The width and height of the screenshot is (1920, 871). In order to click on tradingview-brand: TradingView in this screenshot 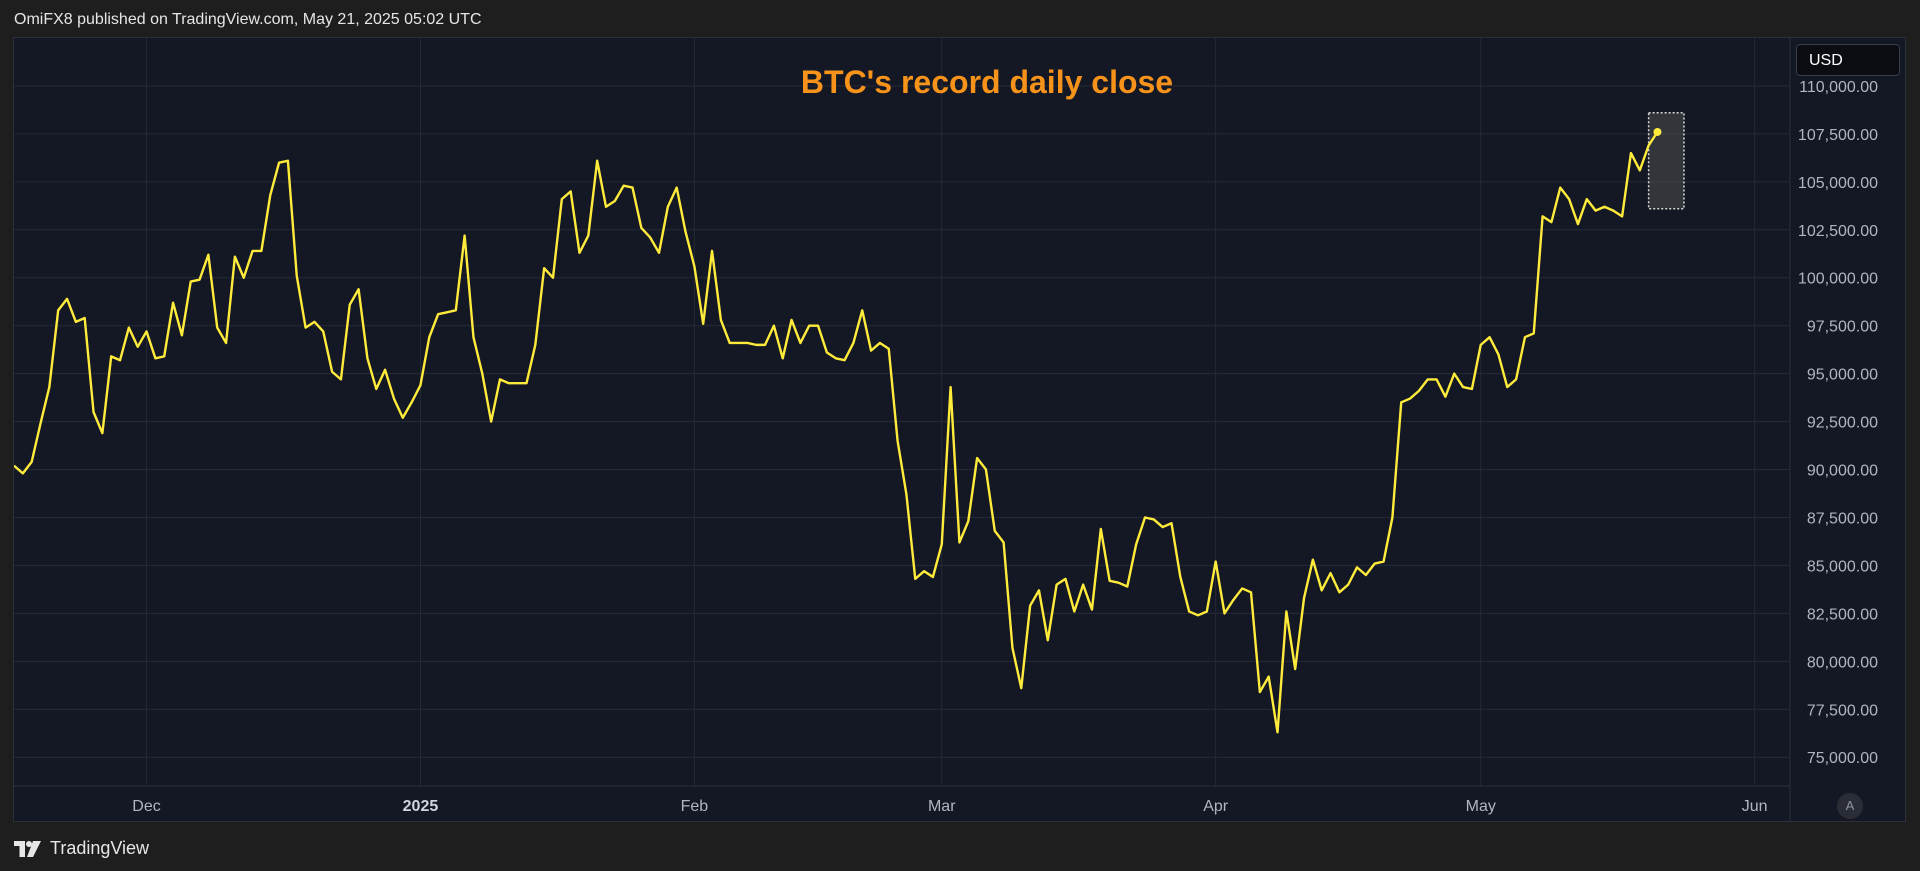, I will do `click(81, 848)`.